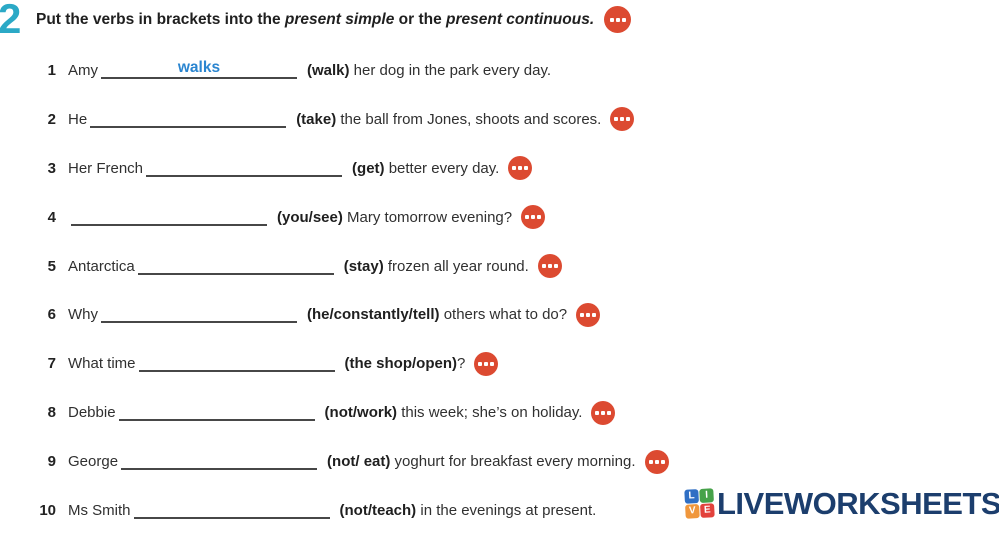 Image resolution: width=999 pixels, height=553 pixels. I want to click on logo-tile-e: E, so click(707, 510).